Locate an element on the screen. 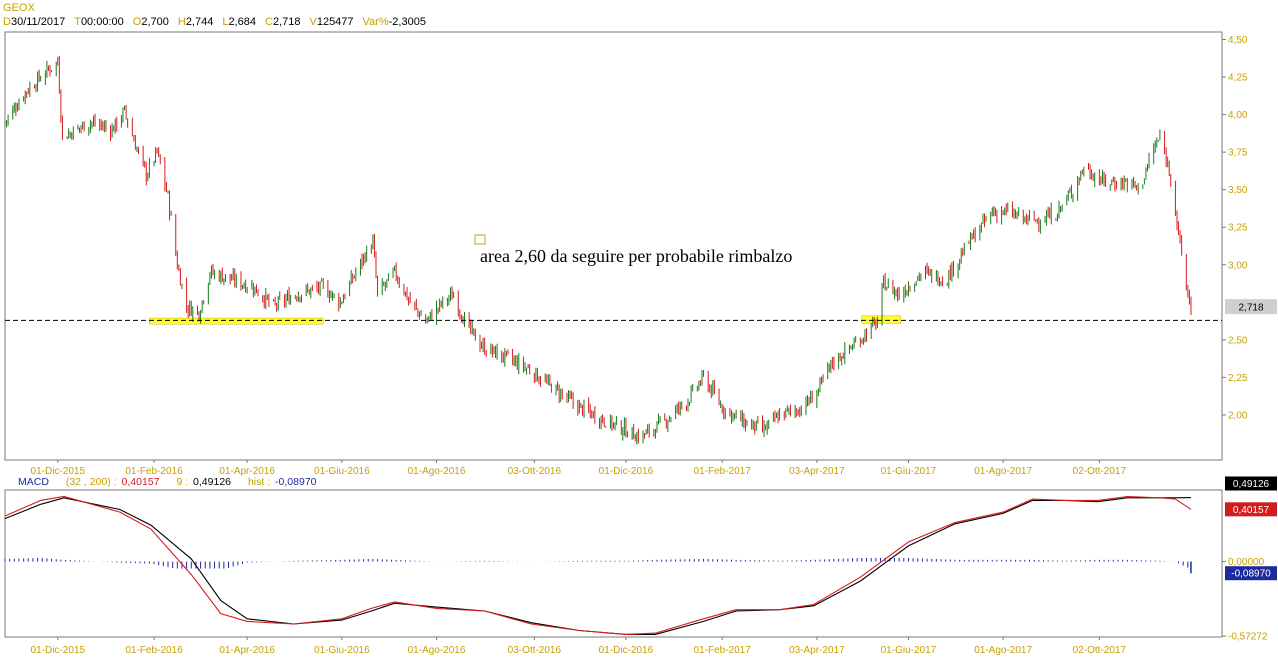  field-value: 30/11/2017 is located at coordinates (38, 22).